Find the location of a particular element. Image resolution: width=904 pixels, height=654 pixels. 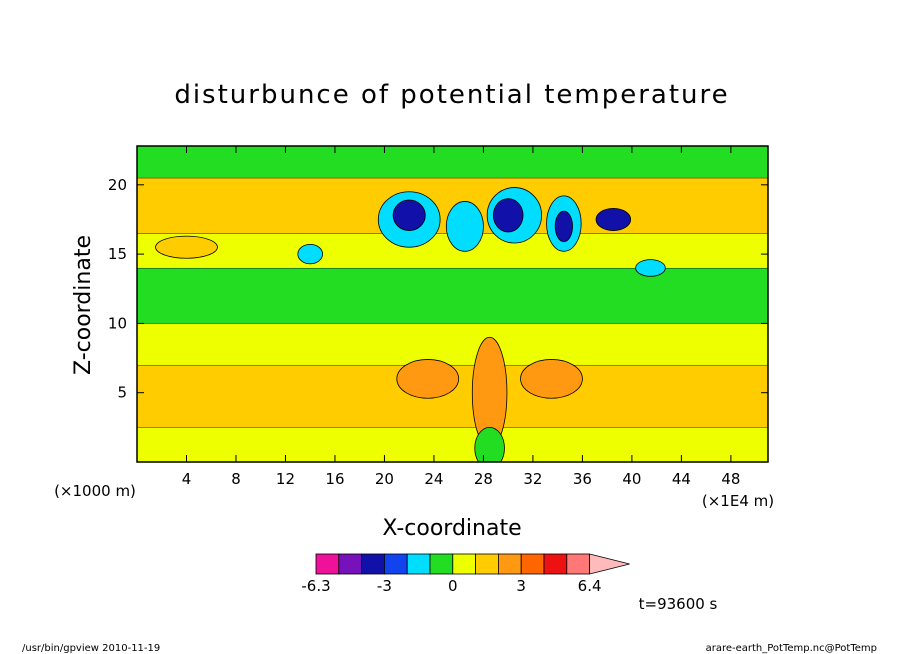

chart-title: disturbunce of potential temperature is located at coordinates (451, 95).